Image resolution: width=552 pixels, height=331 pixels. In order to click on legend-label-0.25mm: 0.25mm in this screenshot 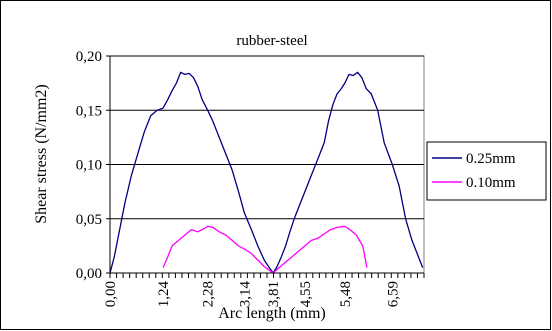, I will do `click(491, 159)`.